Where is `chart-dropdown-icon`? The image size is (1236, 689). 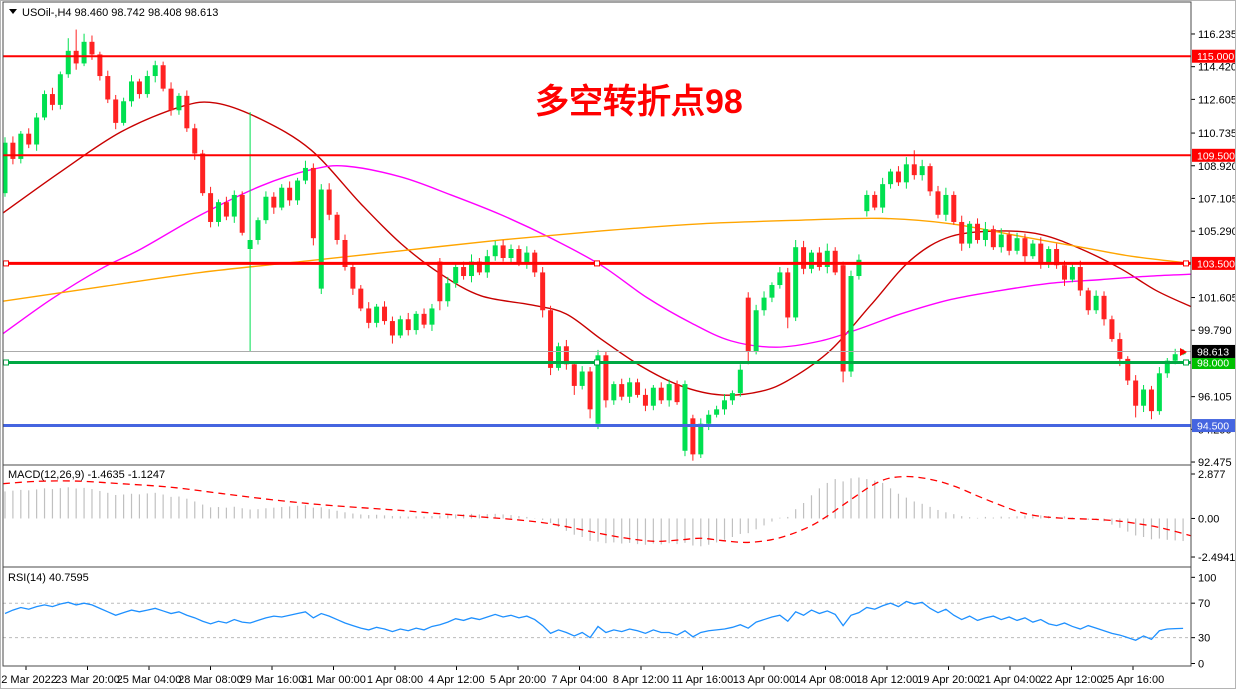
chart-dropdown-icon is located at coordinates (13, 11).